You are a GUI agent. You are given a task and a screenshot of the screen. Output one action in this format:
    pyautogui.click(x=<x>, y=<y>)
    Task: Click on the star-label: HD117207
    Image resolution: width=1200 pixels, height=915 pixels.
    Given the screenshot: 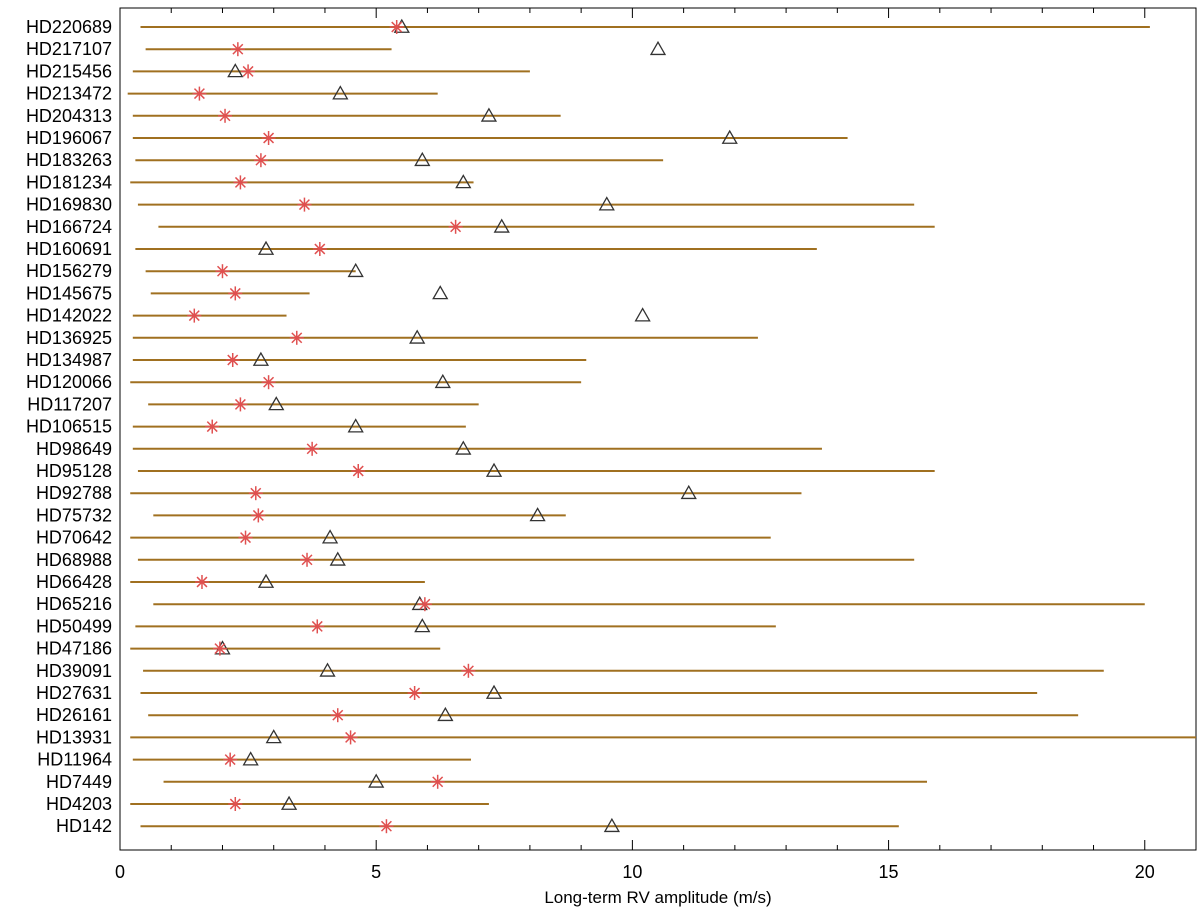 What is the action you would take?
    pyautogui.click(x=69, y=404)
    